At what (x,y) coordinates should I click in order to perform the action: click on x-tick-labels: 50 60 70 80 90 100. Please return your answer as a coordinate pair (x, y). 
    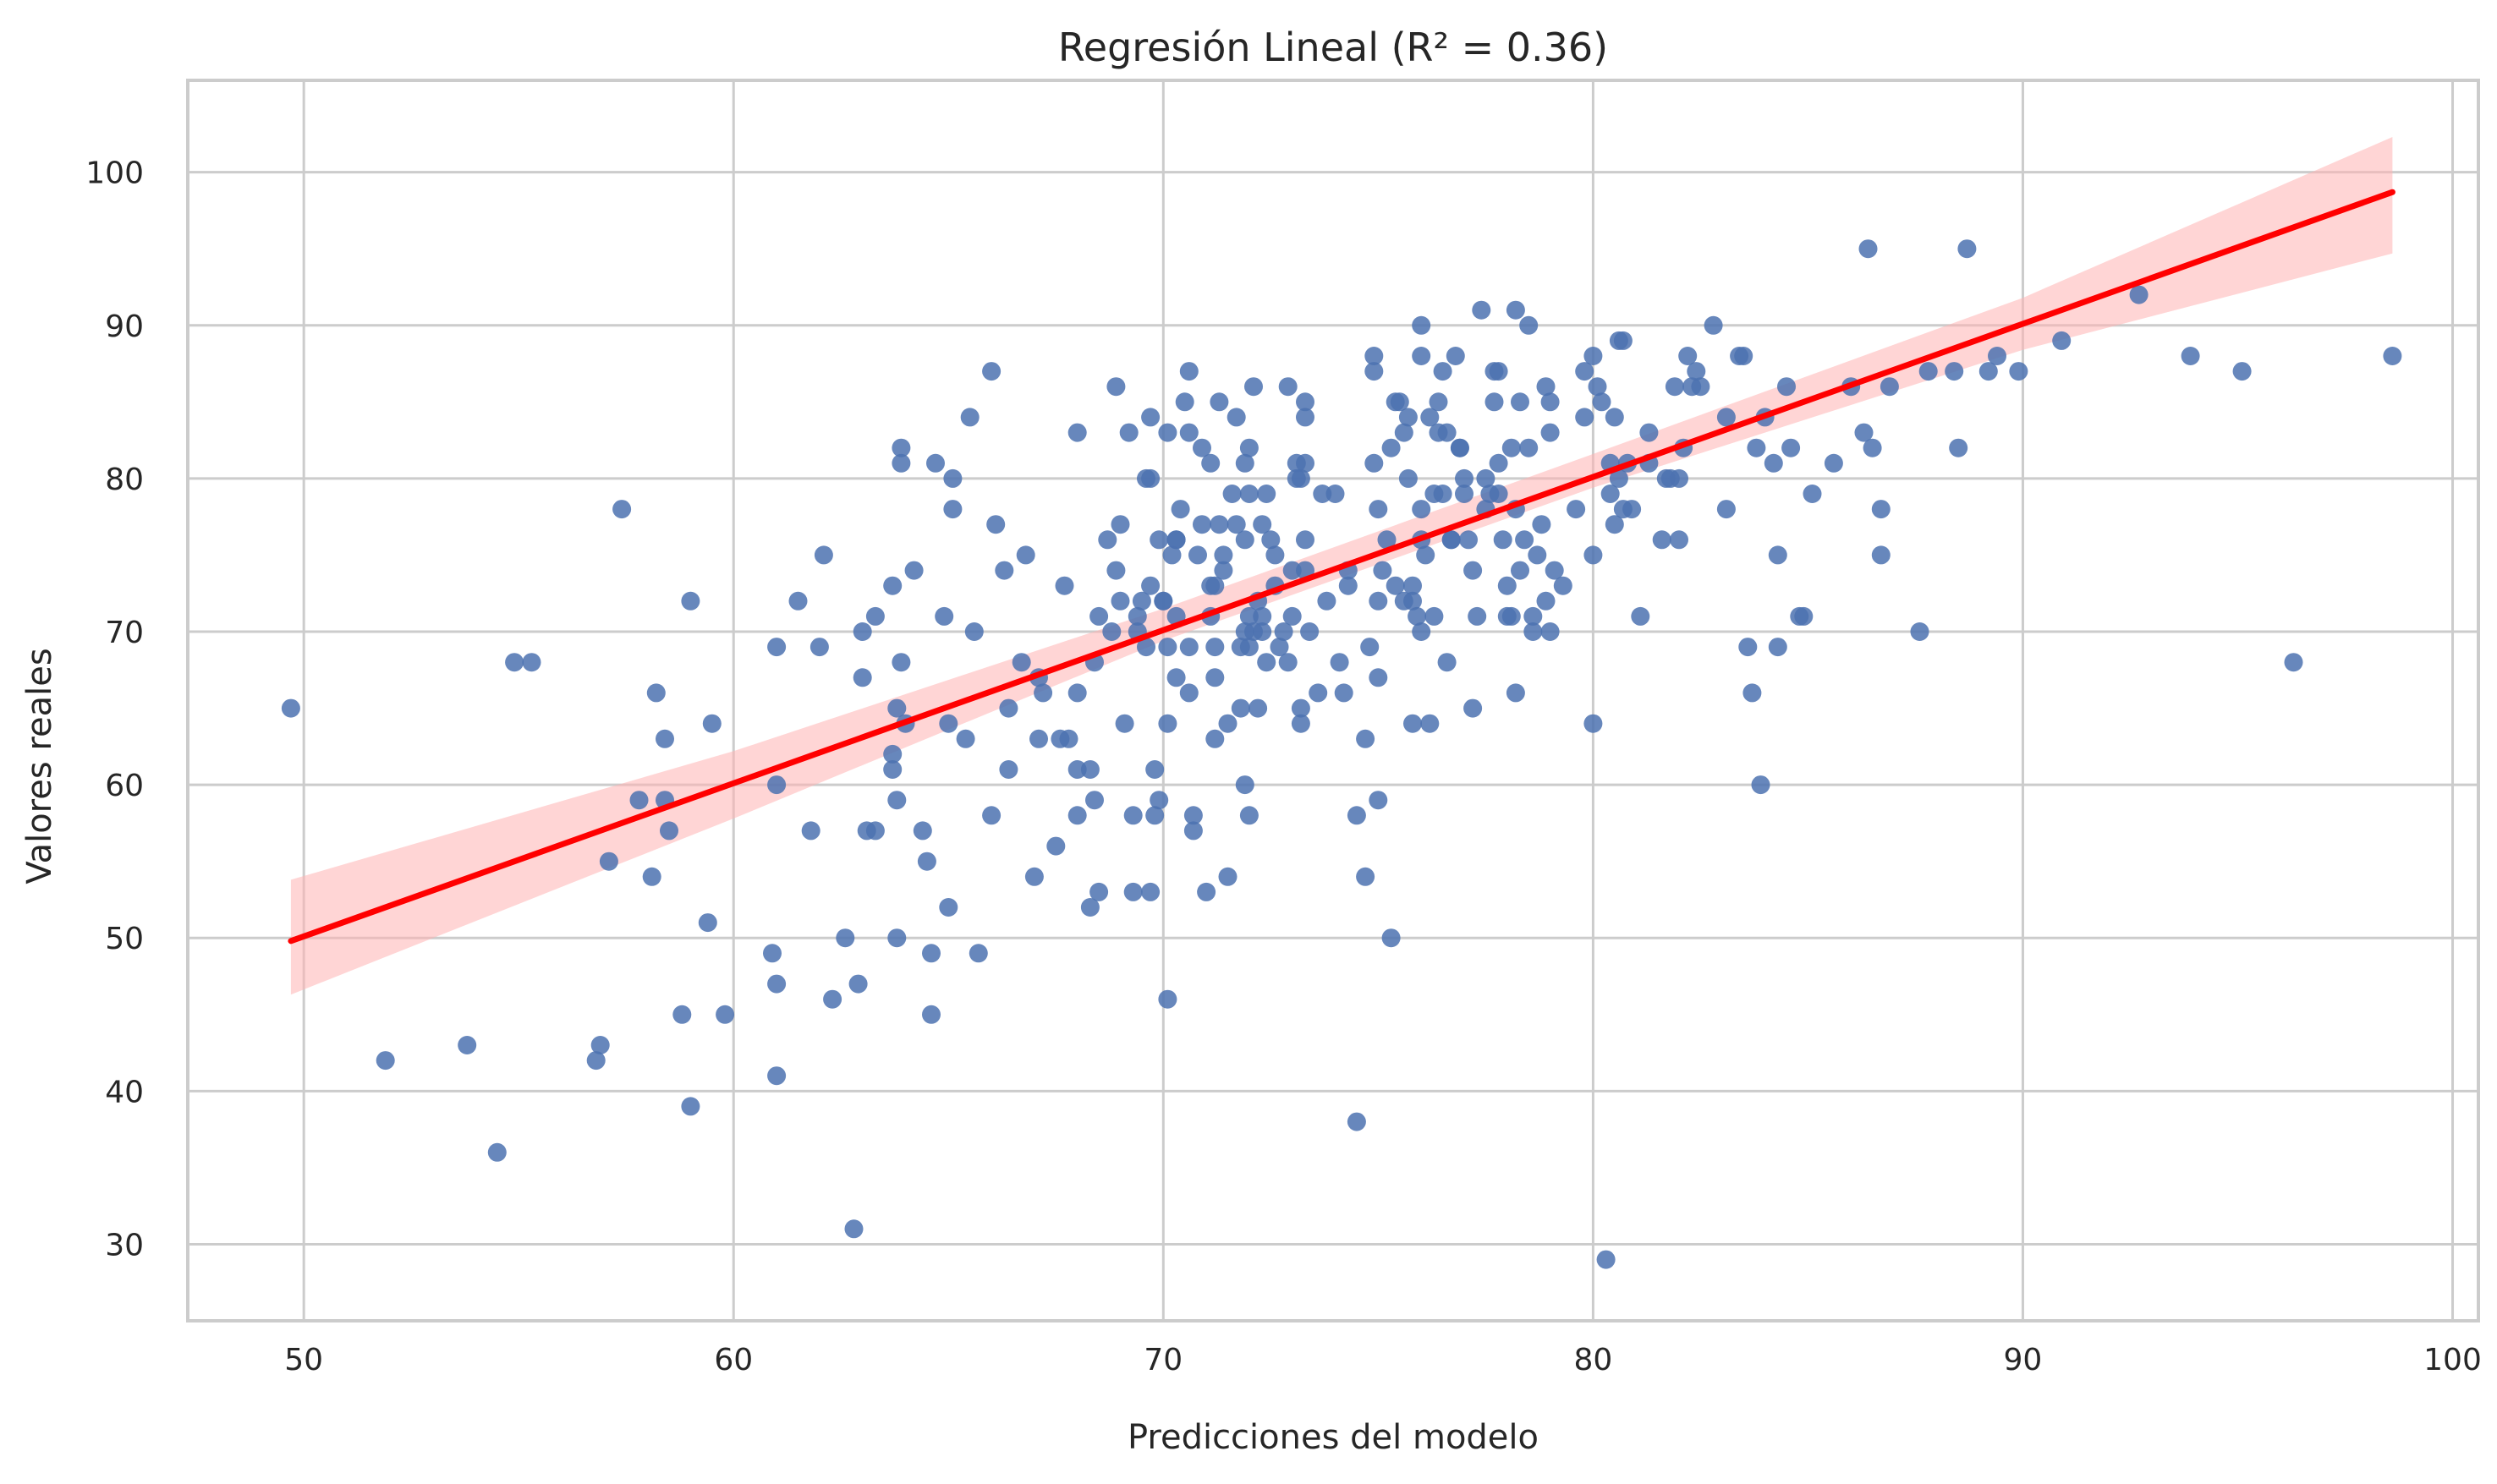
    Looking at the image, I should click on (1383, 1360).